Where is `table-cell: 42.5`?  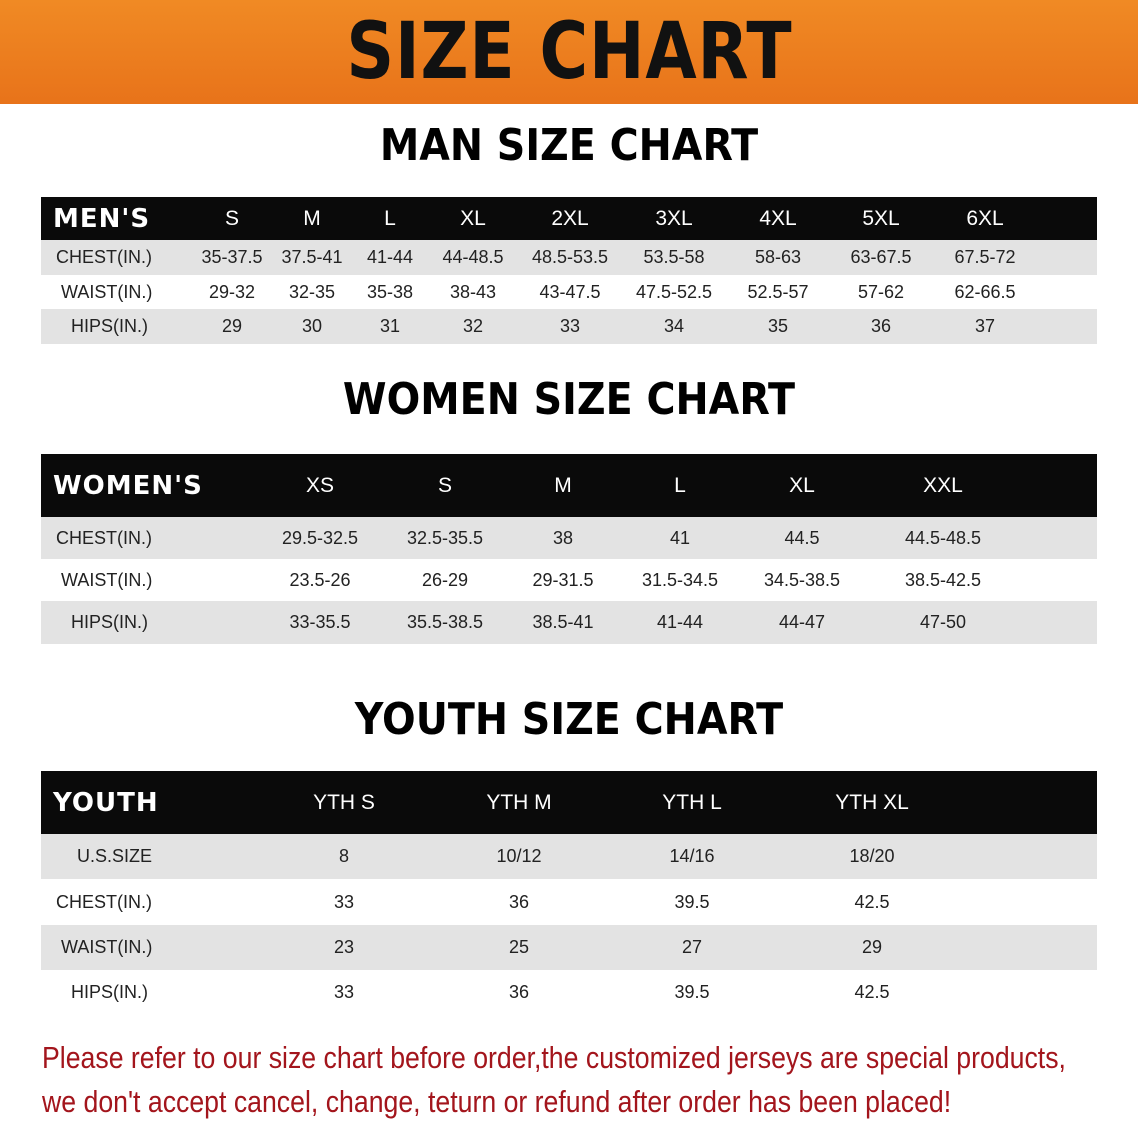 table-cell: 42.5 is located at coordinates (872, 992).